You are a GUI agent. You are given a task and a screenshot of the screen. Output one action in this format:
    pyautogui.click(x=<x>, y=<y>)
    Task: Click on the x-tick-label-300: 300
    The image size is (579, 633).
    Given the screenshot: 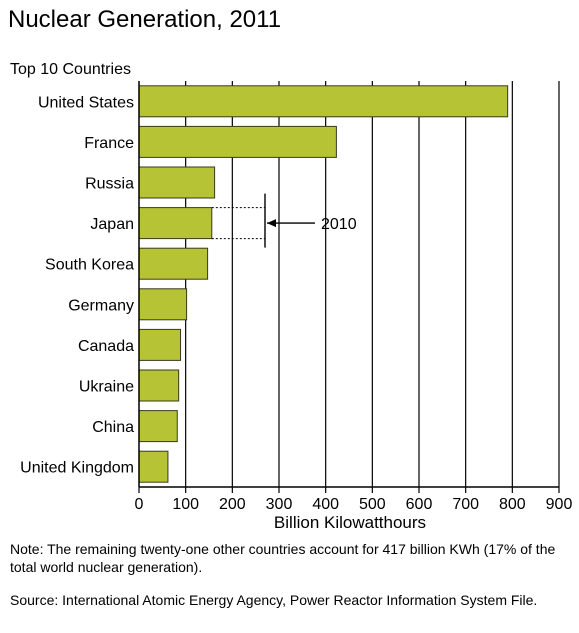 What is the action you would take?
    pyautogui.click(x=279, y=504)
    